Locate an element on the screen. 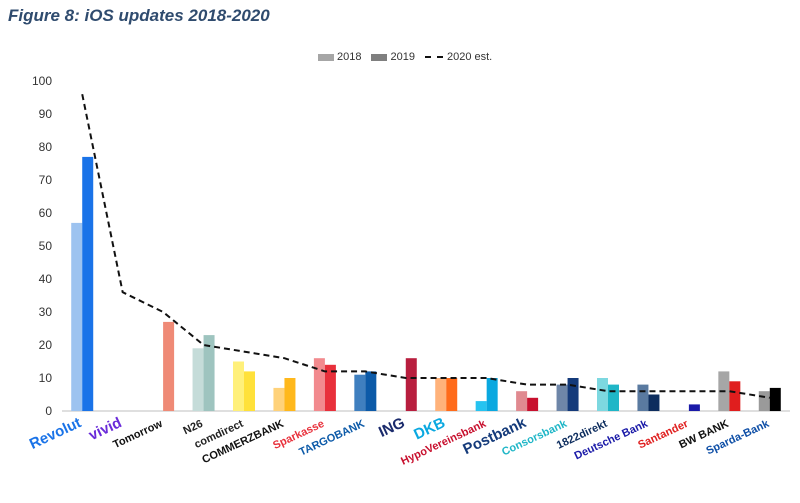 This screenshot has height=503, width=800. y-tick-label: 60 is located at coordinates (46, 213).